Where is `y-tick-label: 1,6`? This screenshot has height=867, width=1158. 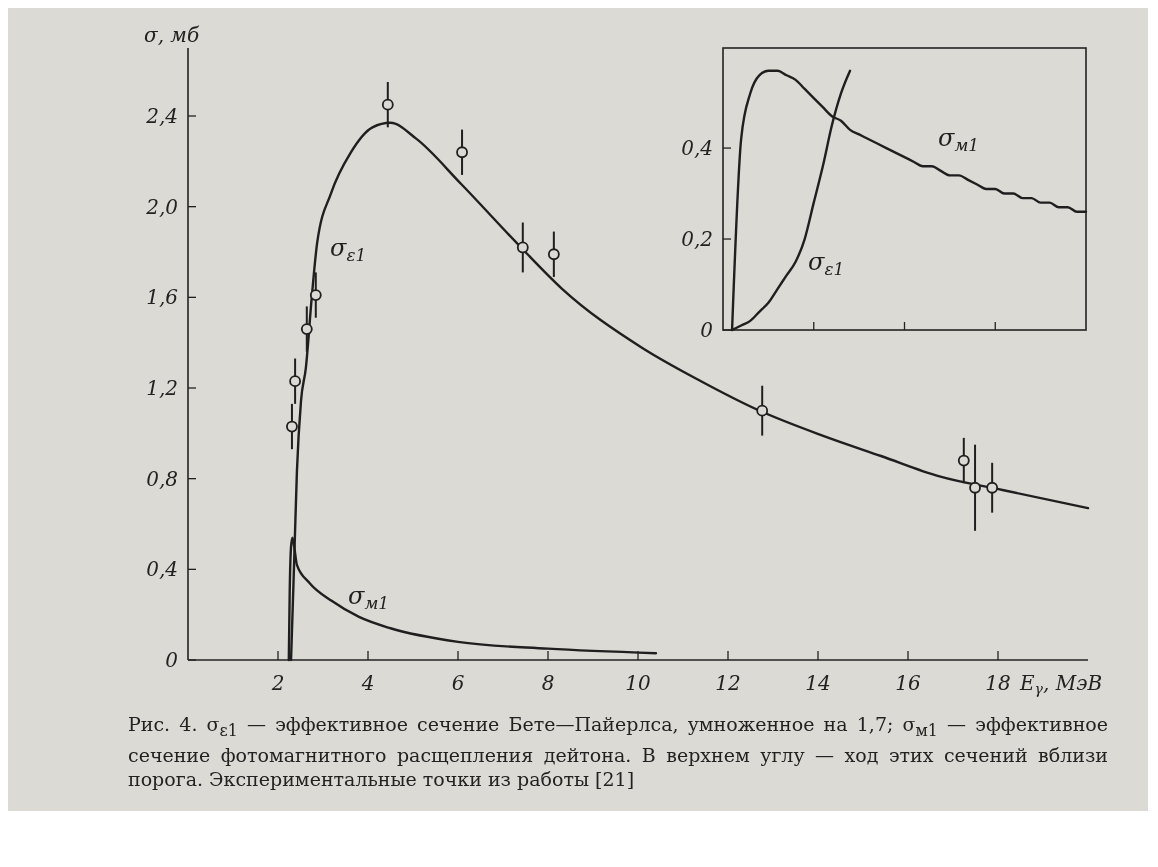 y-tick-label: 1,6 is located at coordinates (162, 297).